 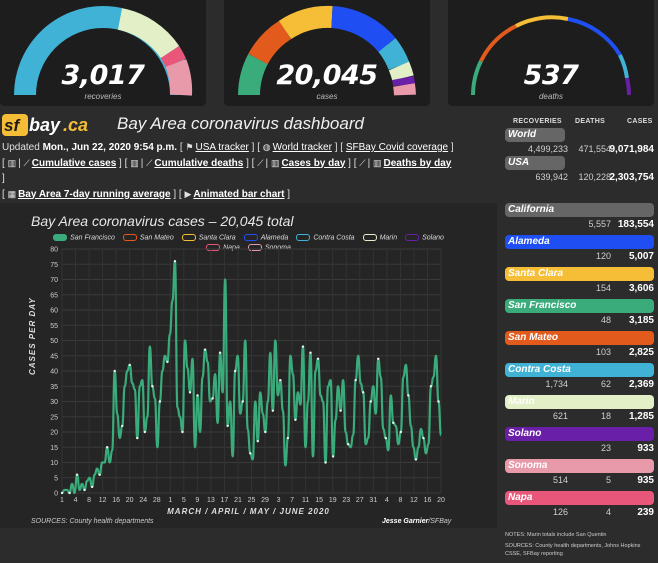 I want to click on row-recoveries: 621, so click(x=560, y=416).